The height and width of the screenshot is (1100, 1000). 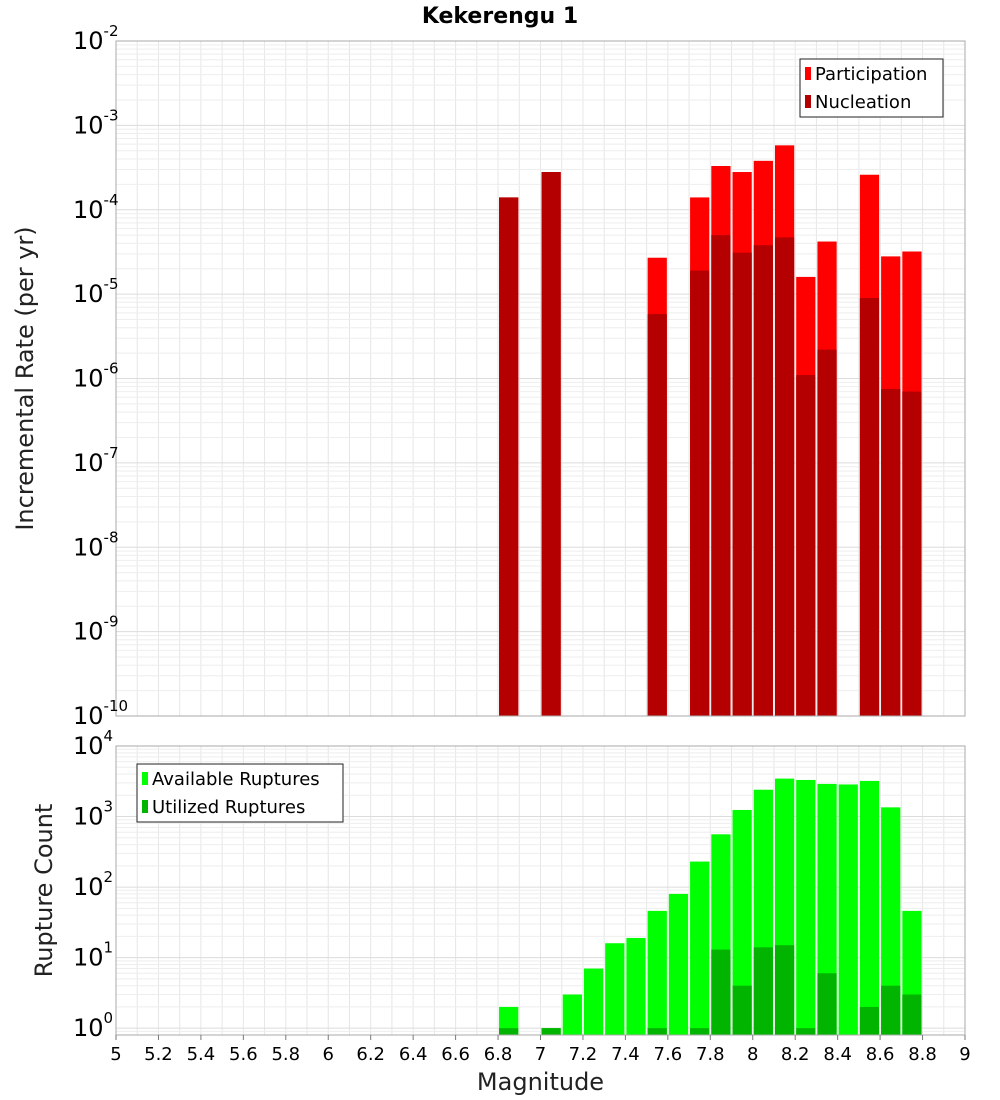 What do you see at coordinates (96, 376) in the screenshot?
I see `y-tick-label: 10⁻⁶` at bounding box center [96, 376].